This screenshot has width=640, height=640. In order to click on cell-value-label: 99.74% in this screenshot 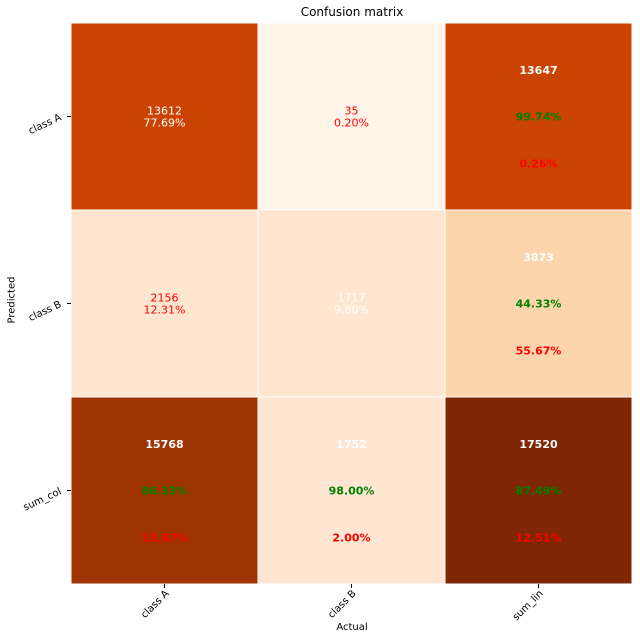, I will do `click(539, 117)`.